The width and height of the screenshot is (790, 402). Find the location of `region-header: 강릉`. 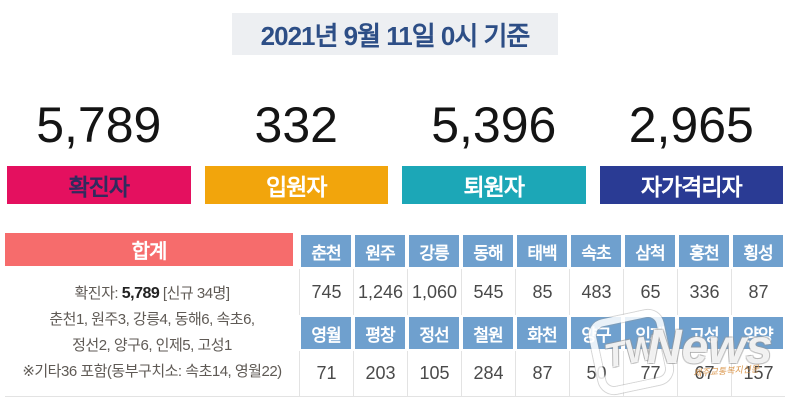

region-header: 강릉 is located at coordinates (434, 251).